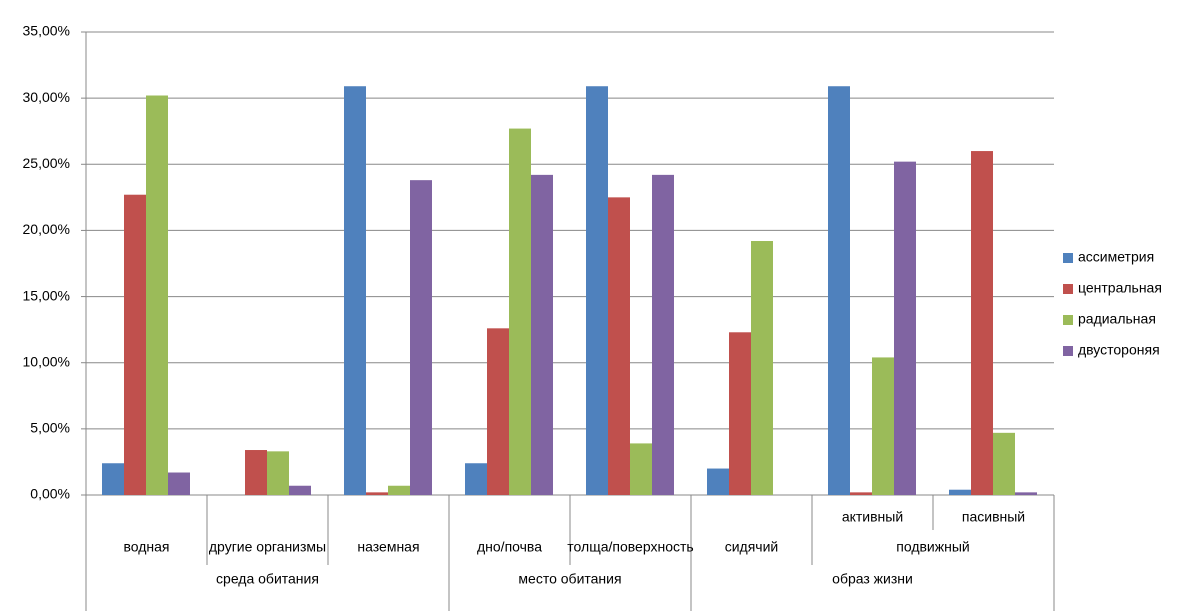 The image size is (1200, 616). I want to click on y-tick-label: 20,00%, so click(46, 229).